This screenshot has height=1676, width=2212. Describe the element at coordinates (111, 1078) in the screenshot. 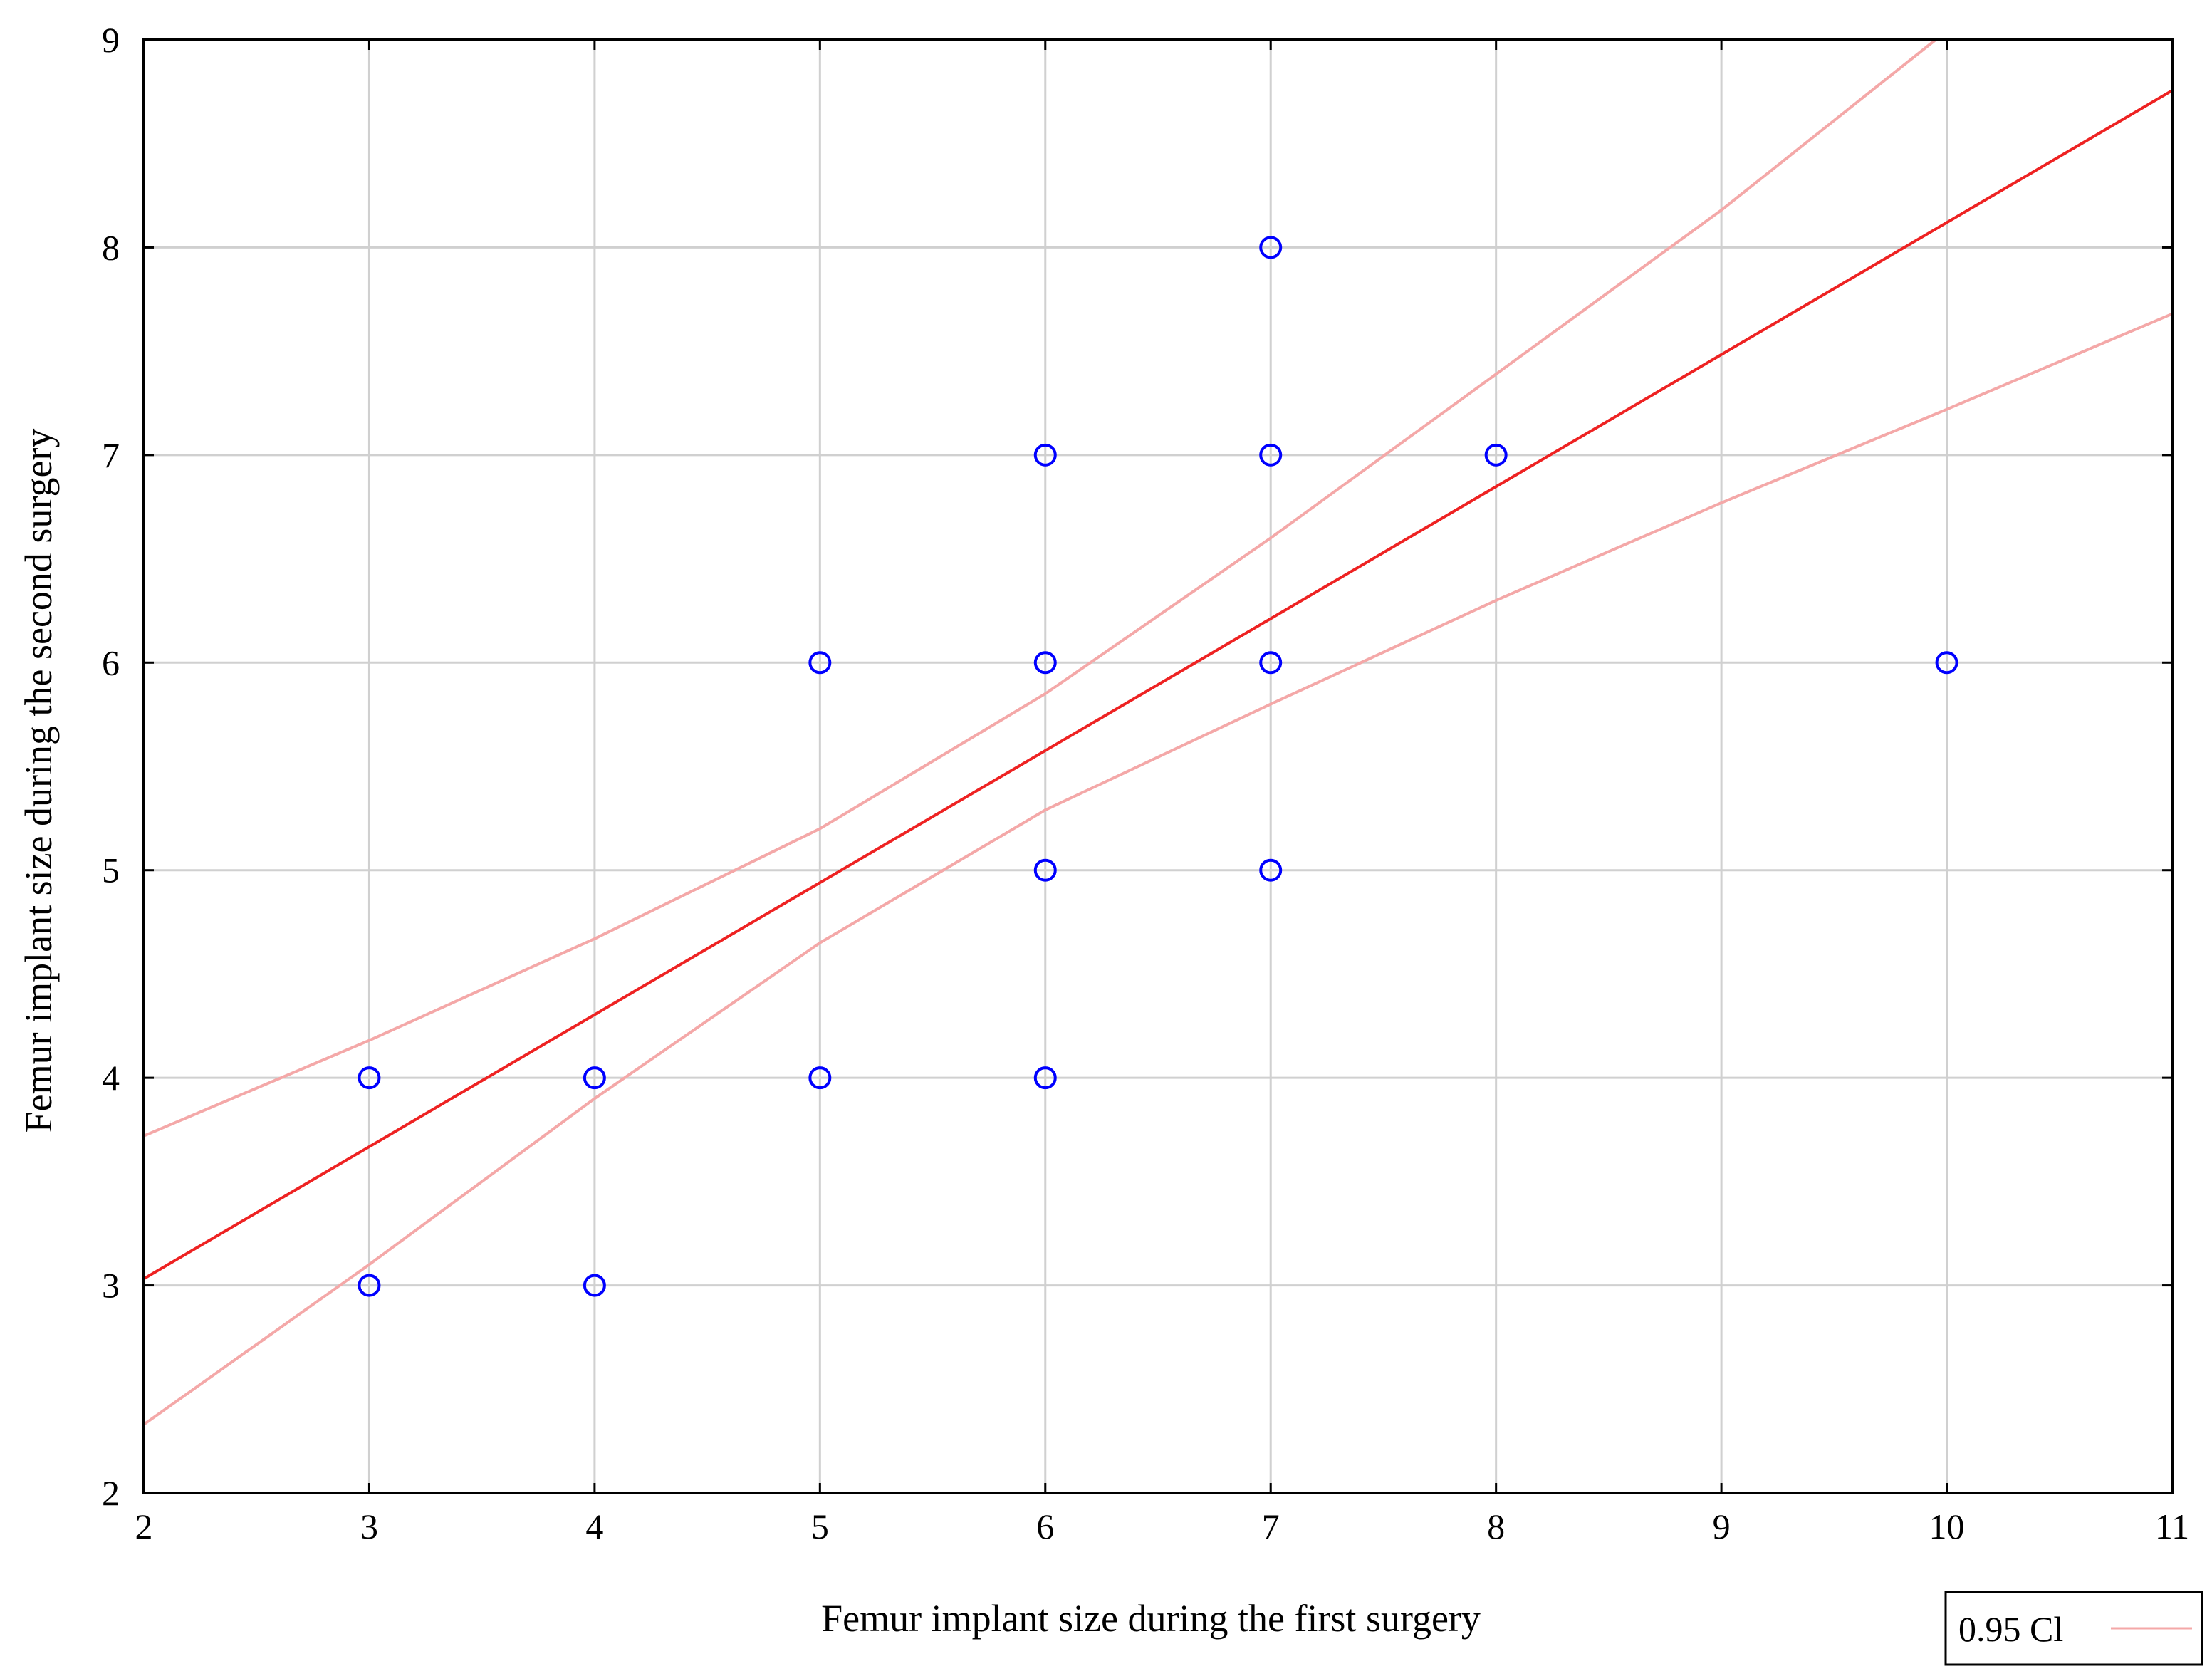

I see `y-tick-label: 4` at that location.